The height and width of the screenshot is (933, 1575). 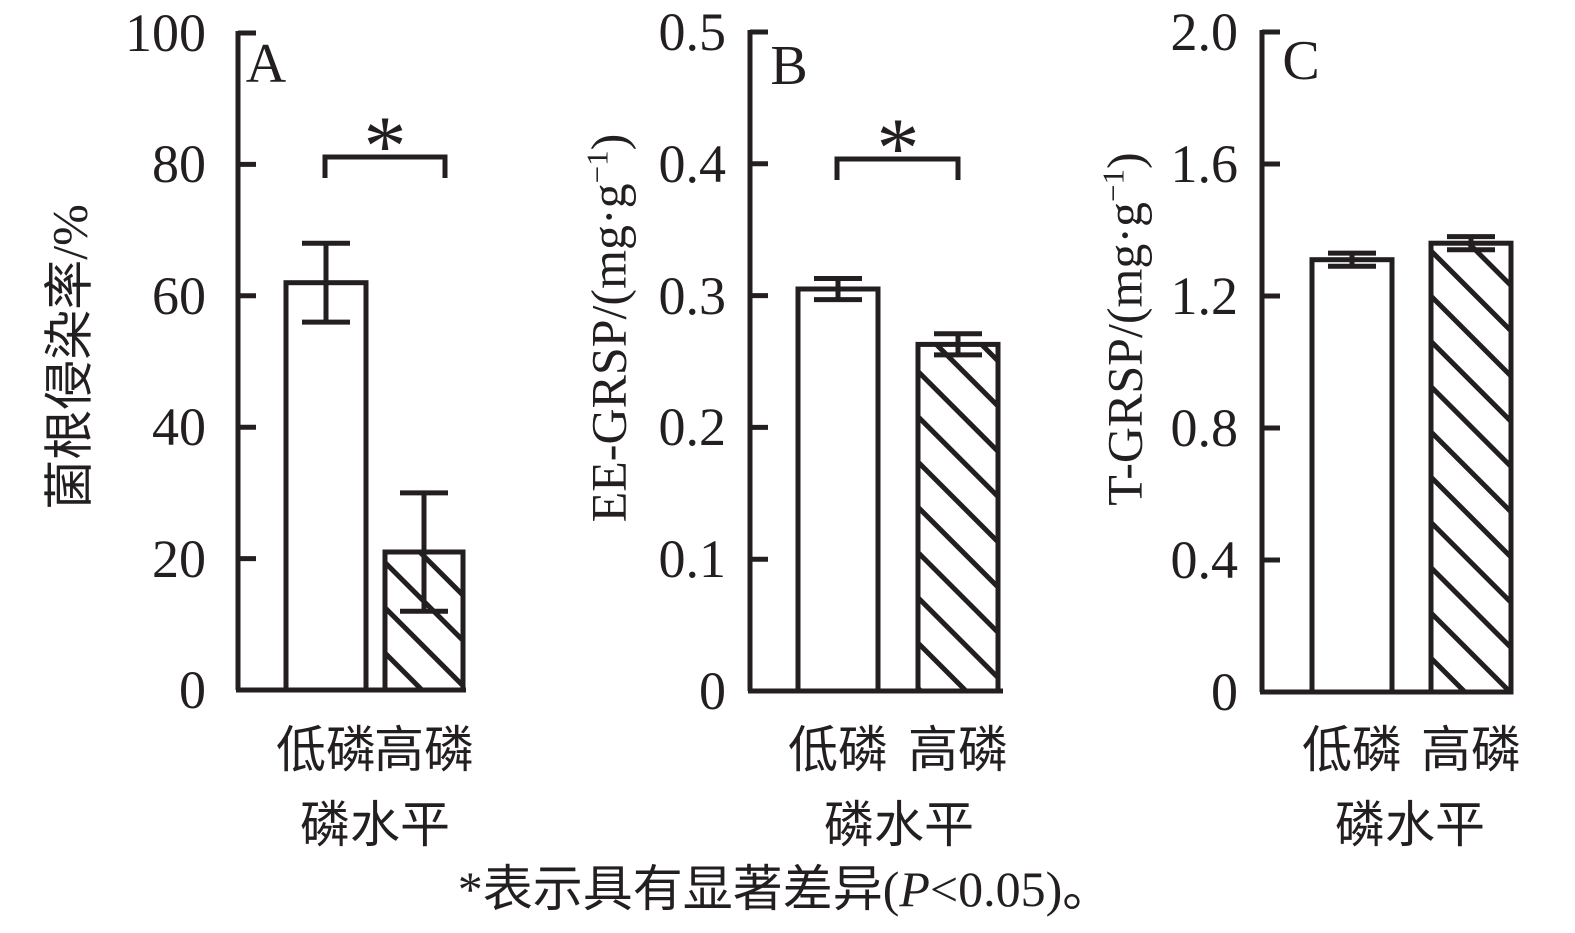 I want to click on y-axis-label-b-text: EE-GRSP/(mg·g, so click(x=608, y=353).